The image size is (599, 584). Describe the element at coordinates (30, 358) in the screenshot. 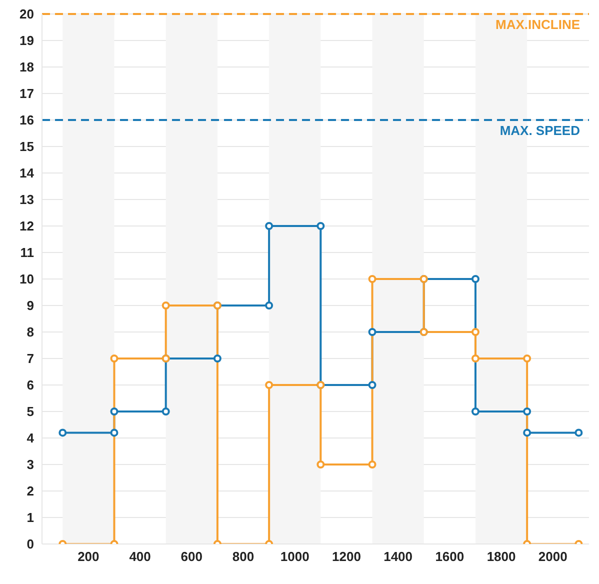

I see `y-tick-label: 7` at that location.